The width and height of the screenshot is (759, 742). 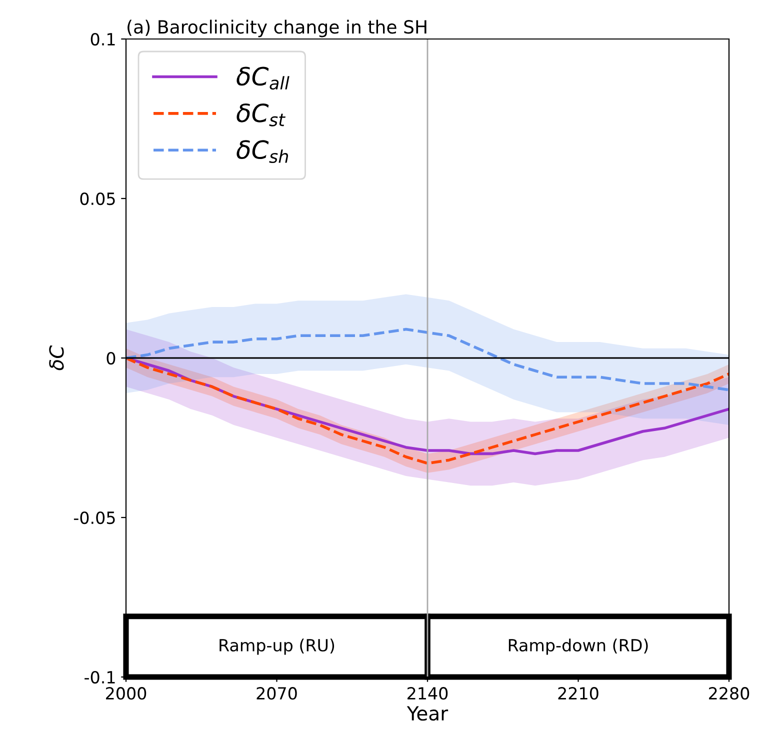 I want to click on annotation: Ramp-up (RU), so click(x=277, y=646).